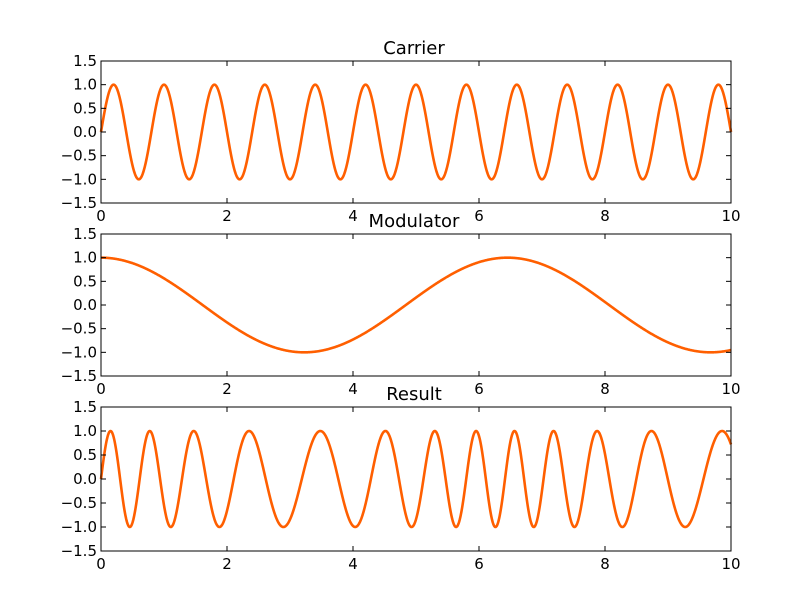 This screenshot has height=612, width=812. What do you see at coordinates (730, 389) in the screenshot?
I see `modulator-x-tick-label: 10` at bounding box center [730, 389].